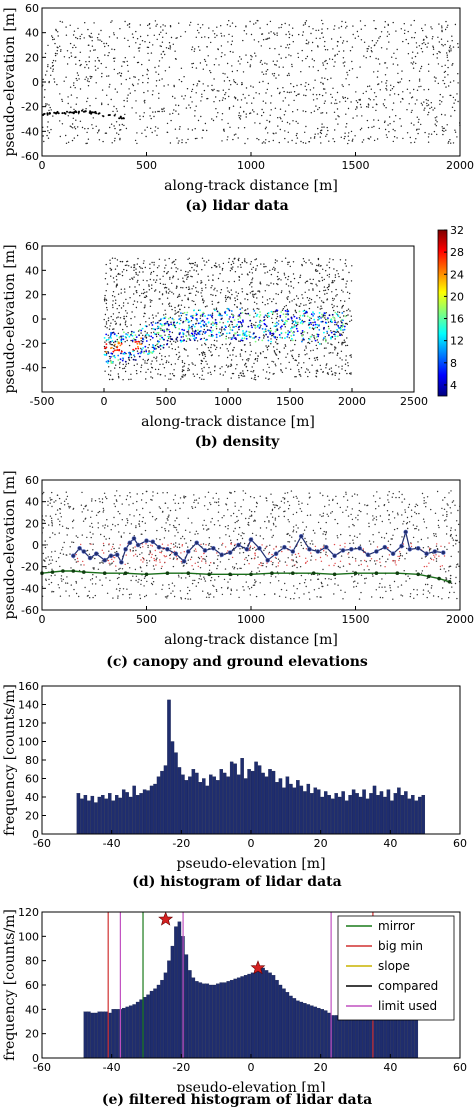  What do you see at coordinates (104, 401) in the screenshot?
I see `x-tick-label: 0` at bounding box center [104, 401].